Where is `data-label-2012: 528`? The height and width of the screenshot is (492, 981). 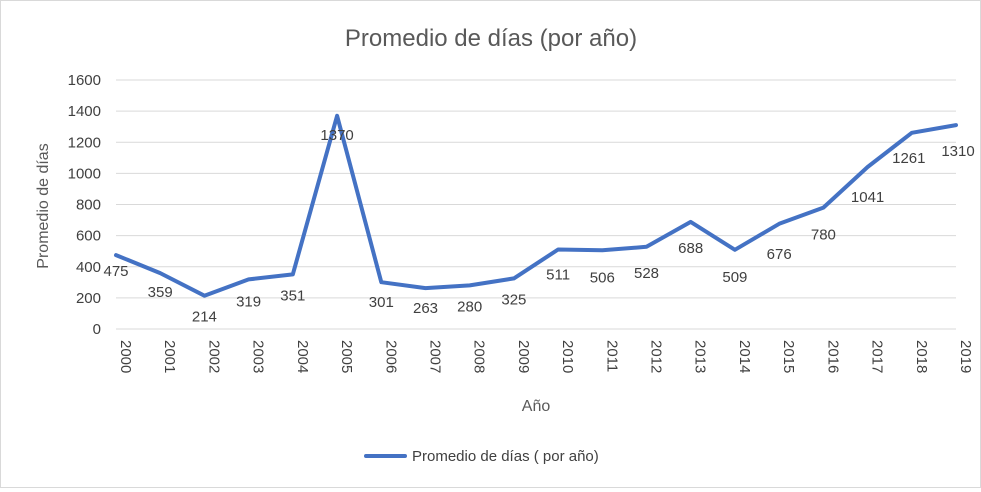
data-label-2012: 528 is located at coordinates (646, 273).